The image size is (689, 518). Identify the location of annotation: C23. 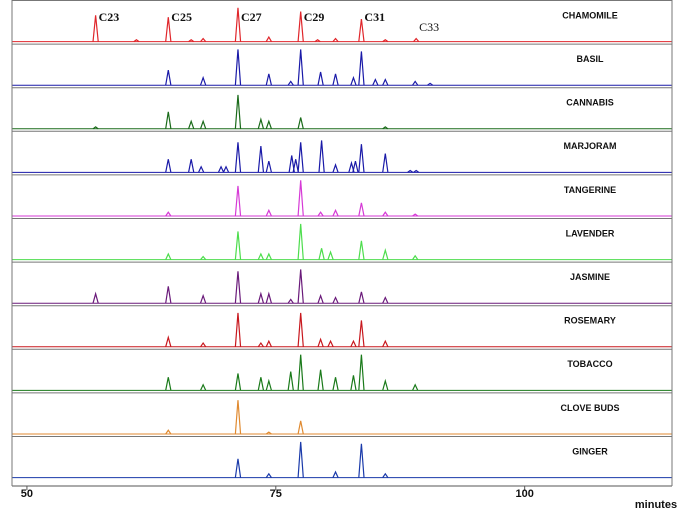
(109, 17).